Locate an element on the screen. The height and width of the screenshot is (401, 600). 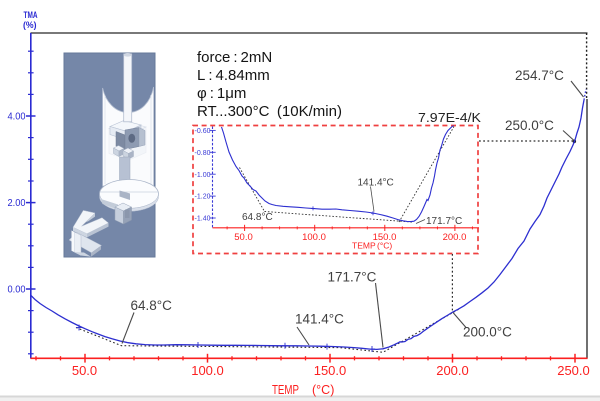
svg-text: force : 2mN is located at coordinates (234, 57).